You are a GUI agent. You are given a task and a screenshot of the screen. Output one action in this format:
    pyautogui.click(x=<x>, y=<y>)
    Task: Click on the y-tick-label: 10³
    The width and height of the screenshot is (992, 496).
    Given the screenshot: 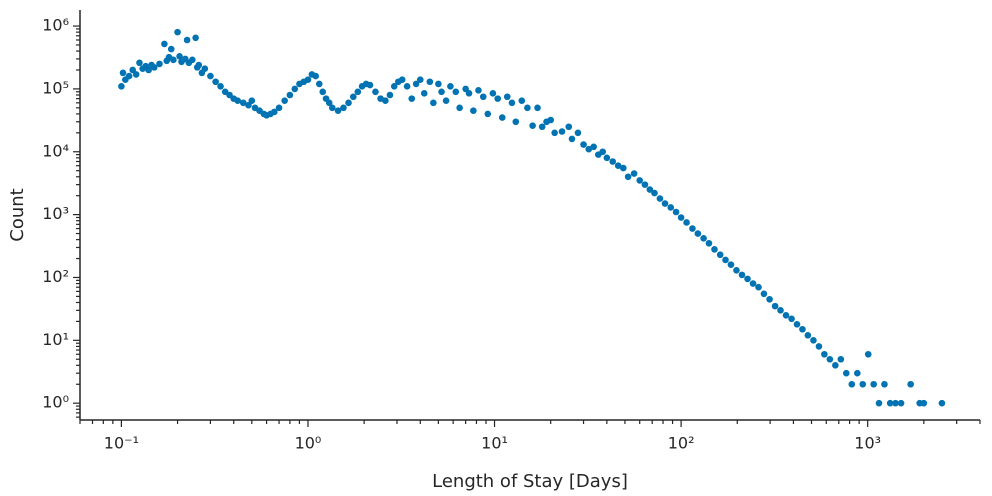 What is the action you would take?
    pyautogui.click(x=55, y=213)
    